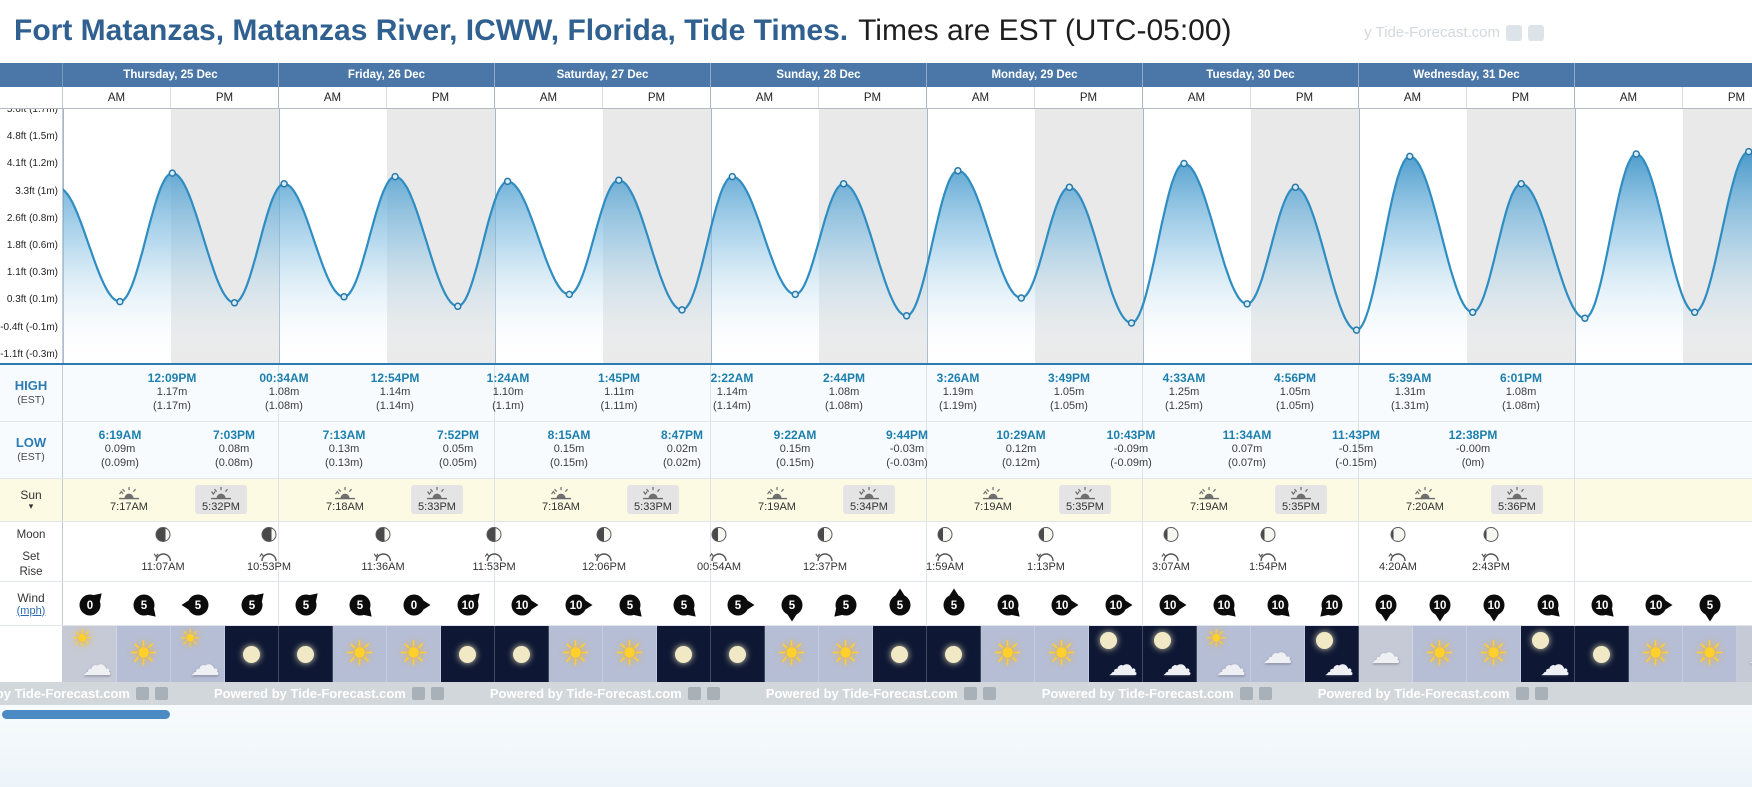 Image resolution: width=1752 pixels, height=787 pixels. What do you see at coordinates (172, 391) in the screenshot?
I see `high-tide-entry: 12:09PM 1.17m (1.17m)` at bounding box center [172, 391].